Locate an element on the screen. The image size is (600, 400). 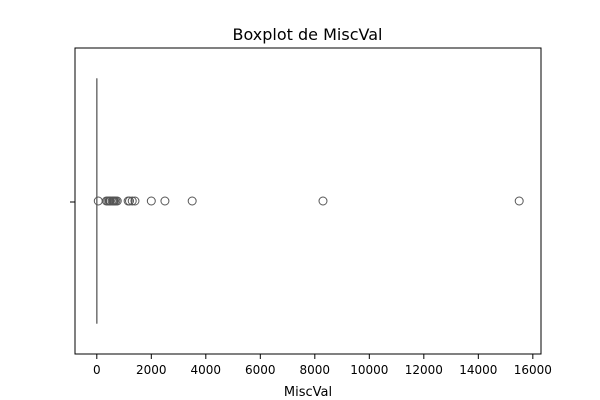
x-tick-label: 12000 is located at coordinates (424, 370).